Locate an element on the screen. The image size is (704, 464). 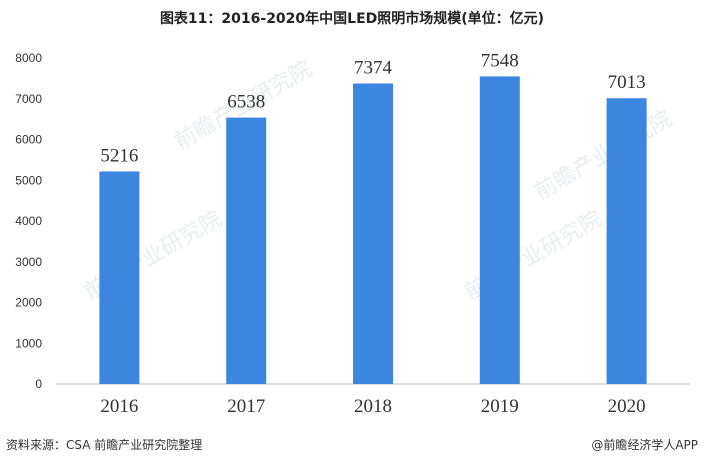
bar-2016 is located at coordinates (119, 277).